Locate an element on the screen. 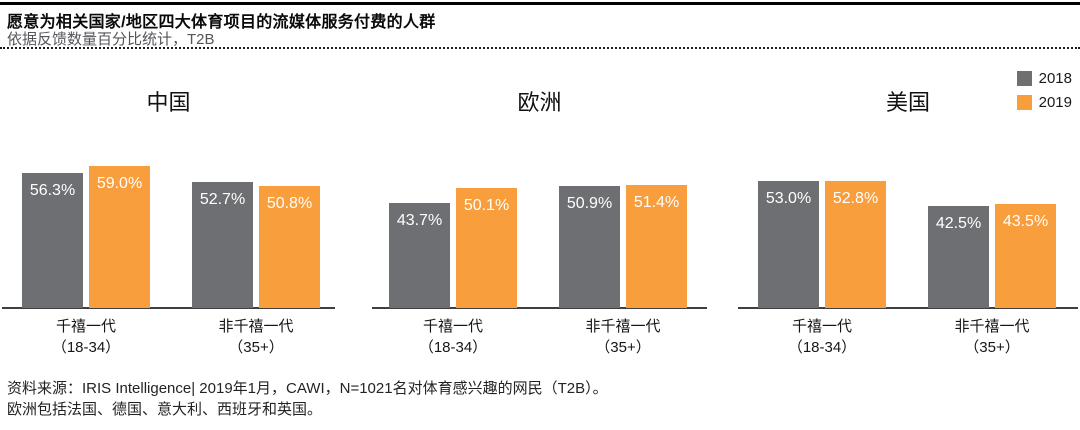  bar-usa-non-millennials-2018: 42.5% is located at coordinates (958, 257).